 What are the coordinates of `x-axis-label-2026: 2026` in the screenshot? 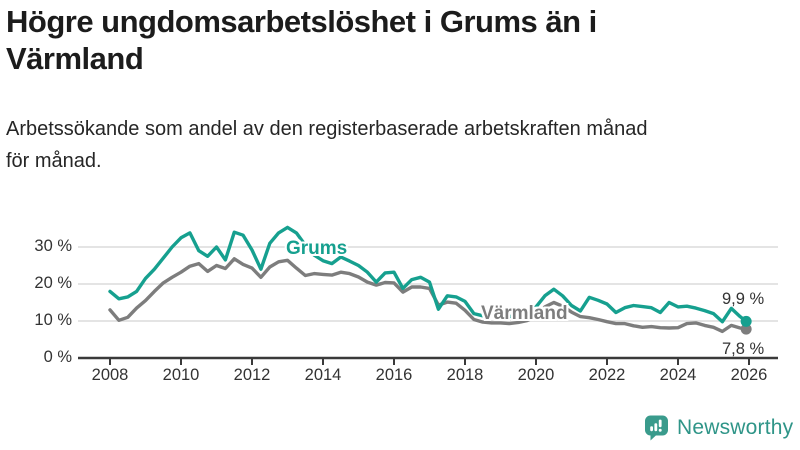 It's located at (749, 375).